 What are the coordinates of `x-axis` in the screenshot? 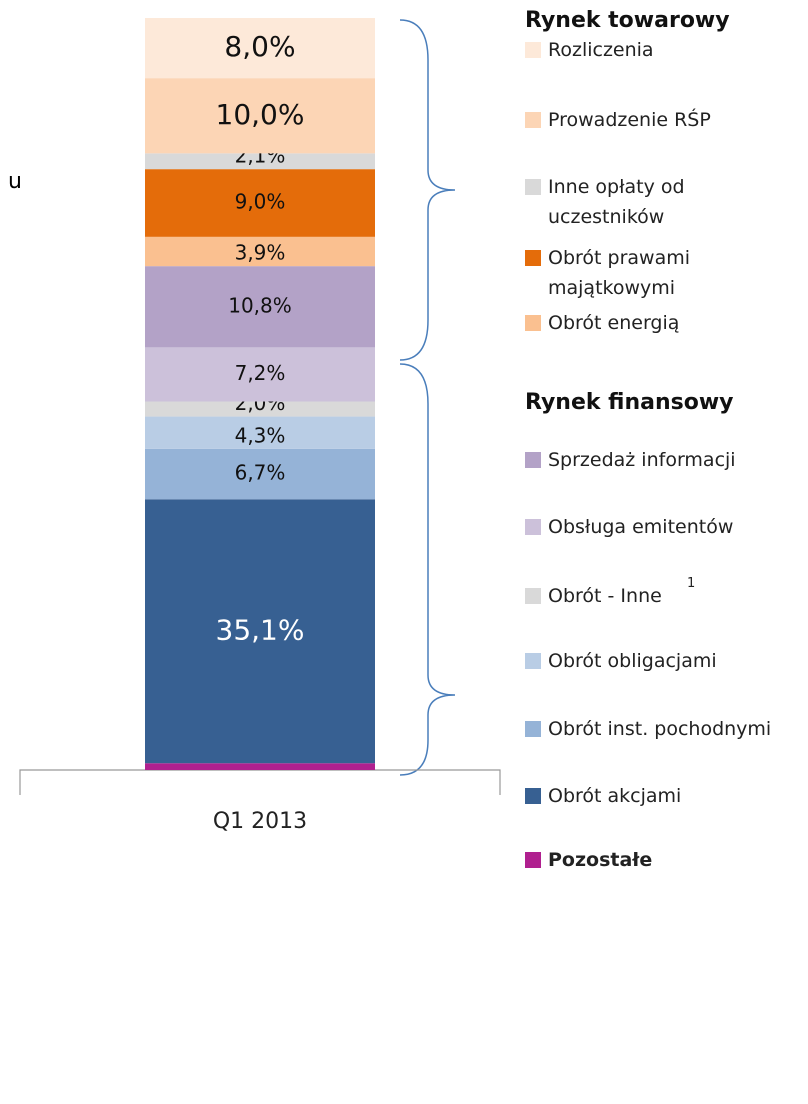 It's located at (260, 782).